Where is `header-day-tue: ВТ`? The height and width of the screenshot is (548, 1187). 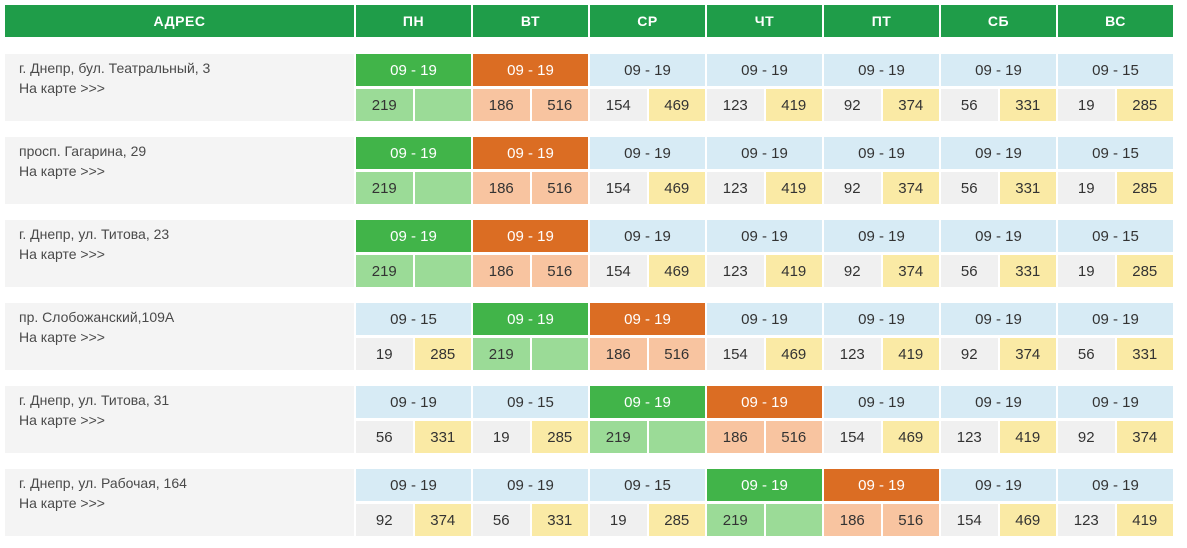 header-day-tue: ВТ is located at coordinates (530, 21).